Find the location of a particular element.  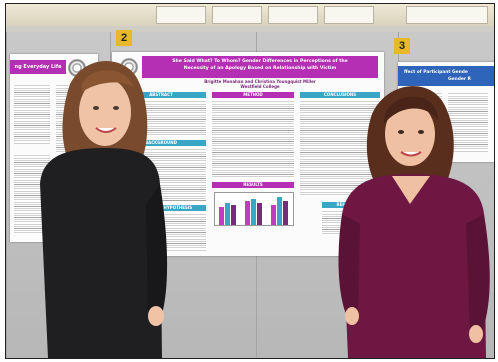

board-number: 2 is located at coordinates (124, 38).